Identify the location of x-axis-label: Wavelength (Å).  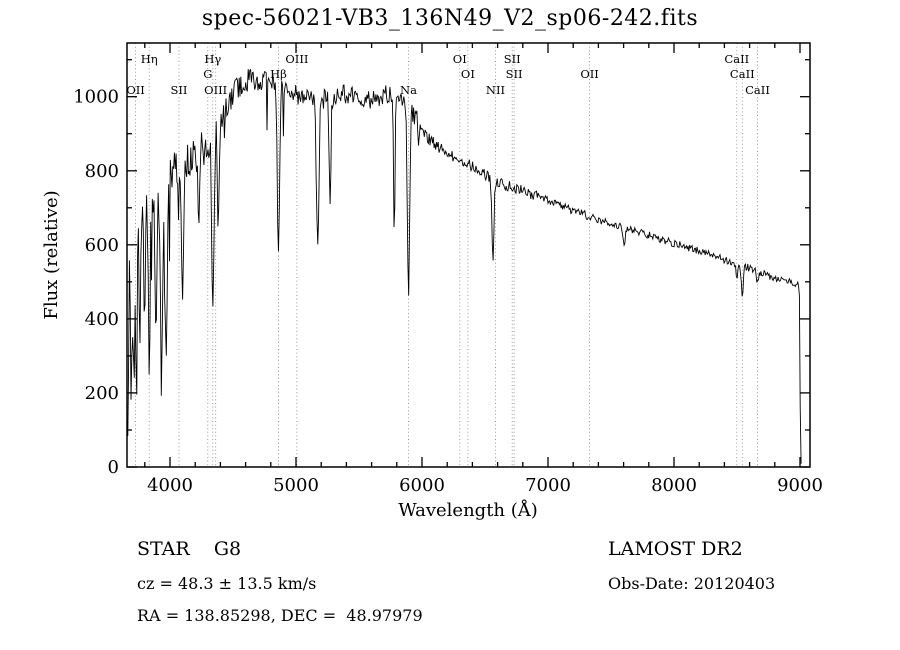
(468, 510).